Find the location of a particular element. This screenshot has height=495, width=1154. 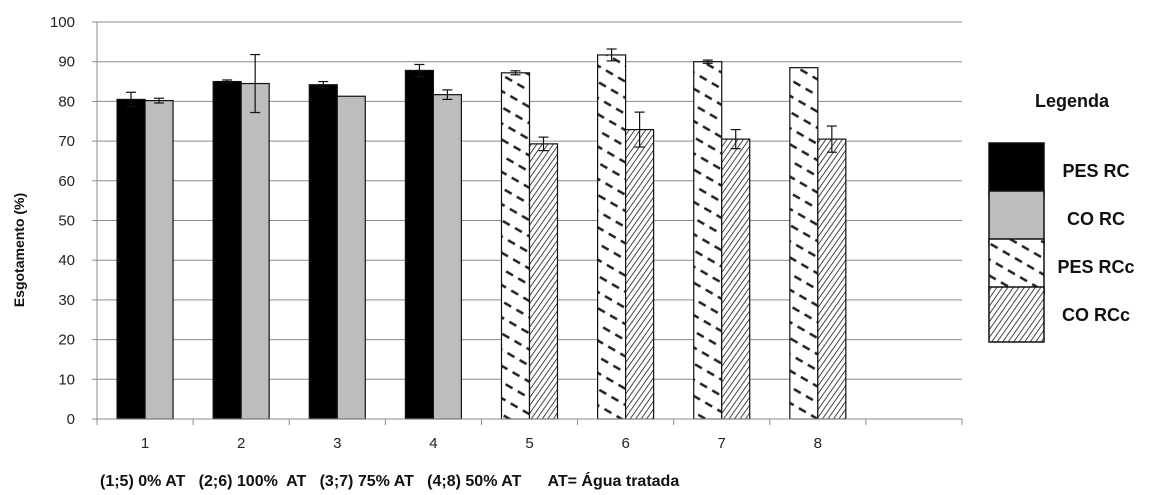

y-axis-ticks: 0 10 20 30 40 50 60 70 80 90 100 is located at coordinates (73, 221).